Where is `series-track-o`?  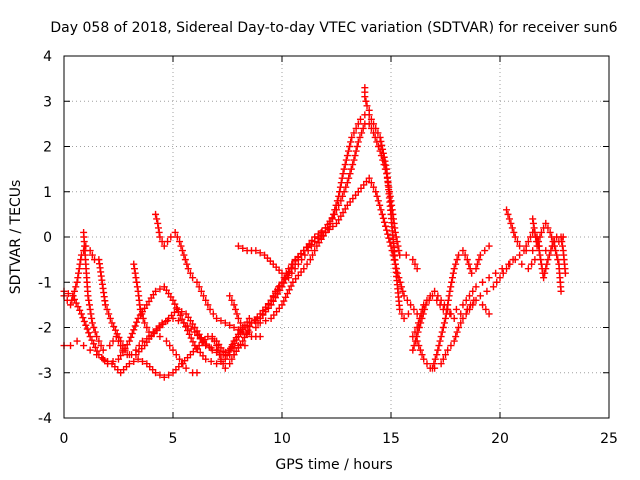
series-track-o is located at coordinates (223, 352).